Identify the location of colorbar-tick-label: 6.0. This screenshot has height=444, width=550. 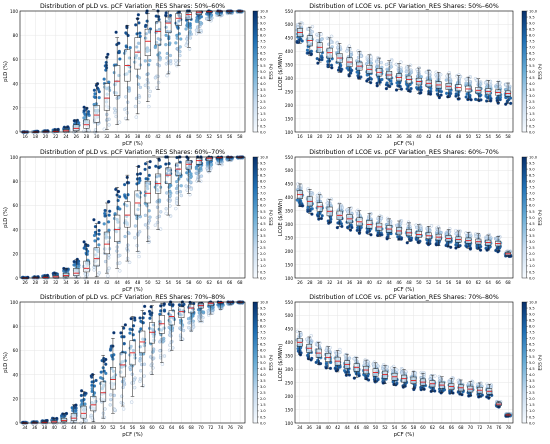
(263, 206).